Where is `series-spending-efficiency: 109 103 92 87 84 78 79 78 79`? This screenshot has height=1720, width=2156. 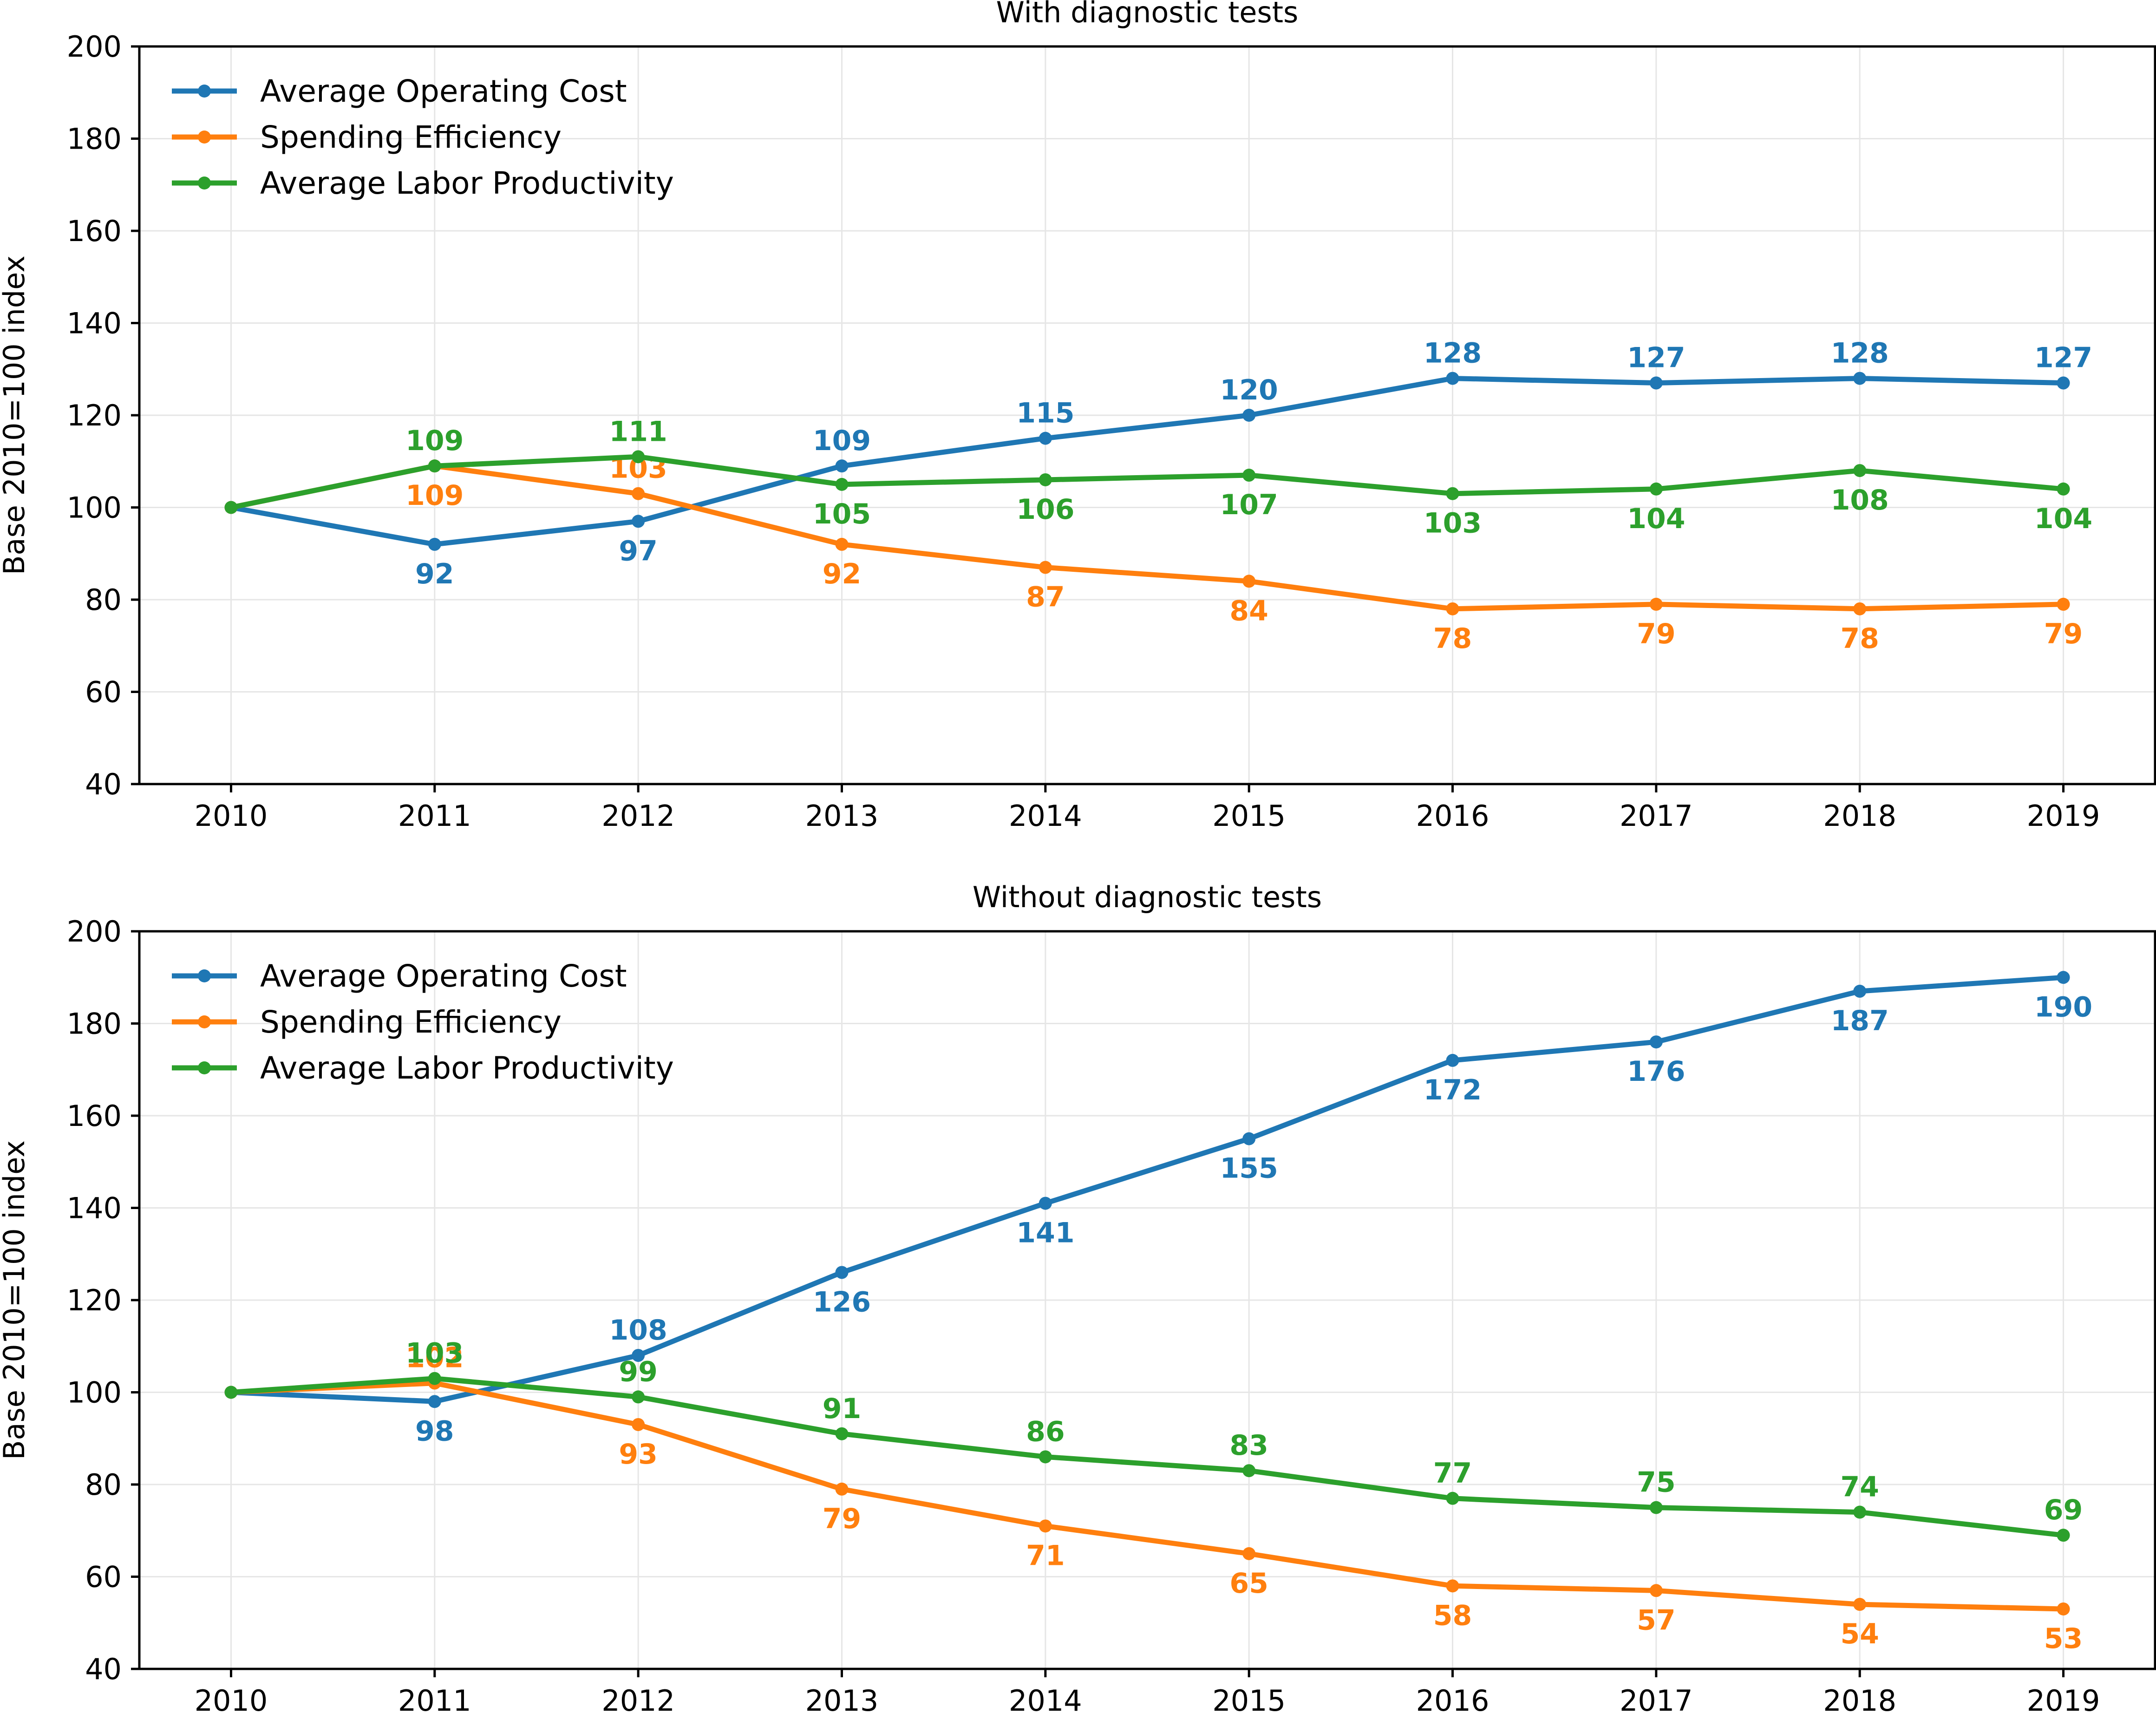 series-spending-efficiency: 109 103 92 87 84 78 79 78 79 is located at coordinates (1153, 553).